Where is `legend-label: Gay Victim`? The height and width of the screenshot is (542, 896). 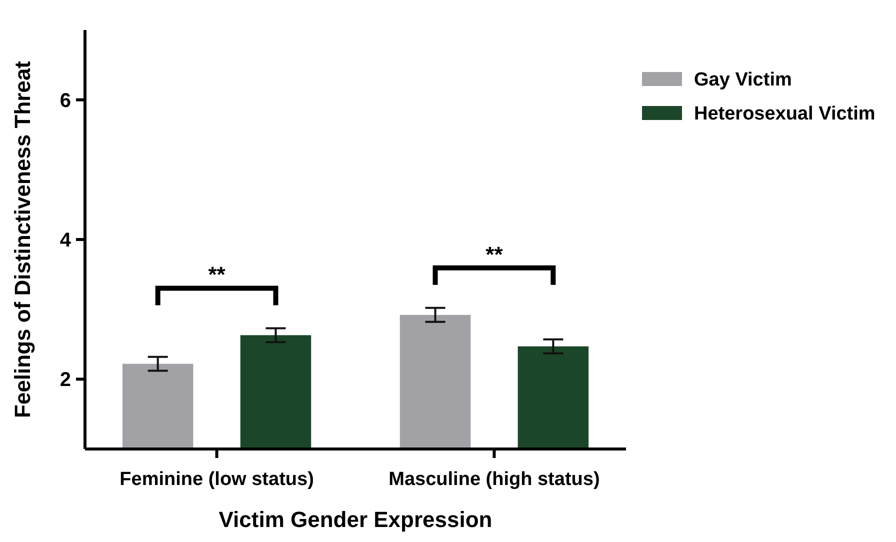
legend-label: Gay Victim is located at coordinates (743, 80).